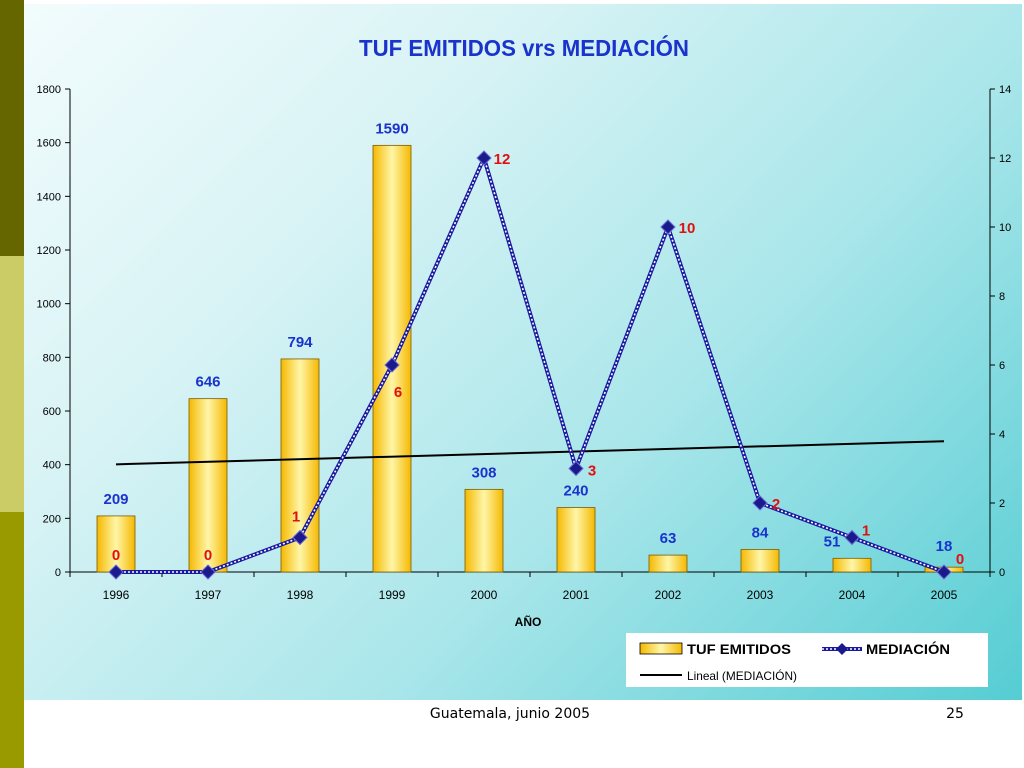 Image resolution: width=1024 pixels, height=768 pixels. What do you see at coordinates (661, 648) in the screenshot?
I see `legend-swatch-bar` at bounding box center [661, 648].